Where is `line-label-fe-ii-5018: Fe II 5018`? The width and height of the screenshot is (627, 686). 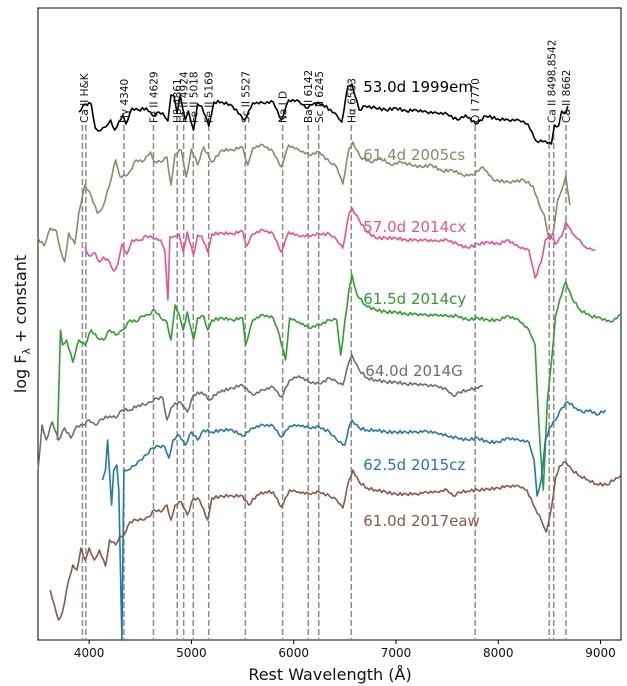 line-label-fe-ii-5018: Fe II 5018 is located at coordinates (194, 97).